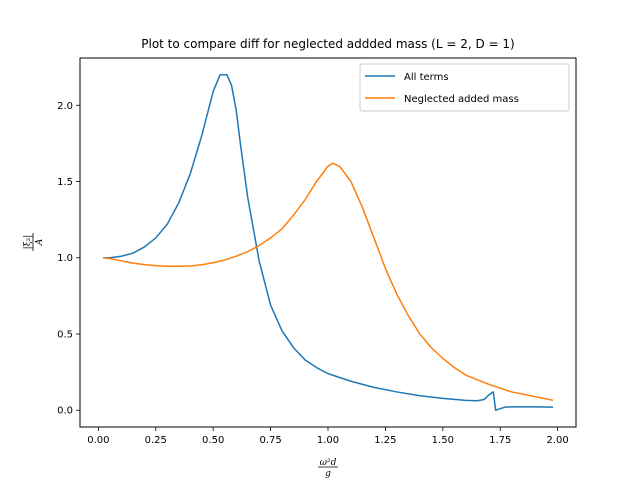  Describe the element at coordinates (500, 440) in the screenshot. I see `x-tick-label: 1.75` at that location.